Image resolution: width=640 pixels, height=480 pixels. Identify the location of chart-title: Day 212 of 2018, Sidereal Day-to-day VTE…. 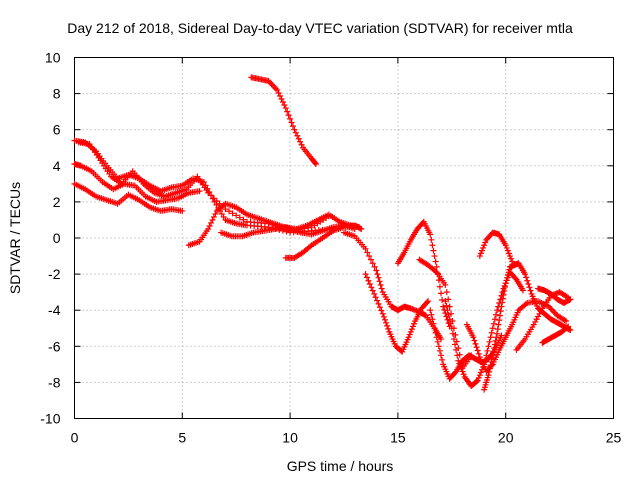
(320, 28).